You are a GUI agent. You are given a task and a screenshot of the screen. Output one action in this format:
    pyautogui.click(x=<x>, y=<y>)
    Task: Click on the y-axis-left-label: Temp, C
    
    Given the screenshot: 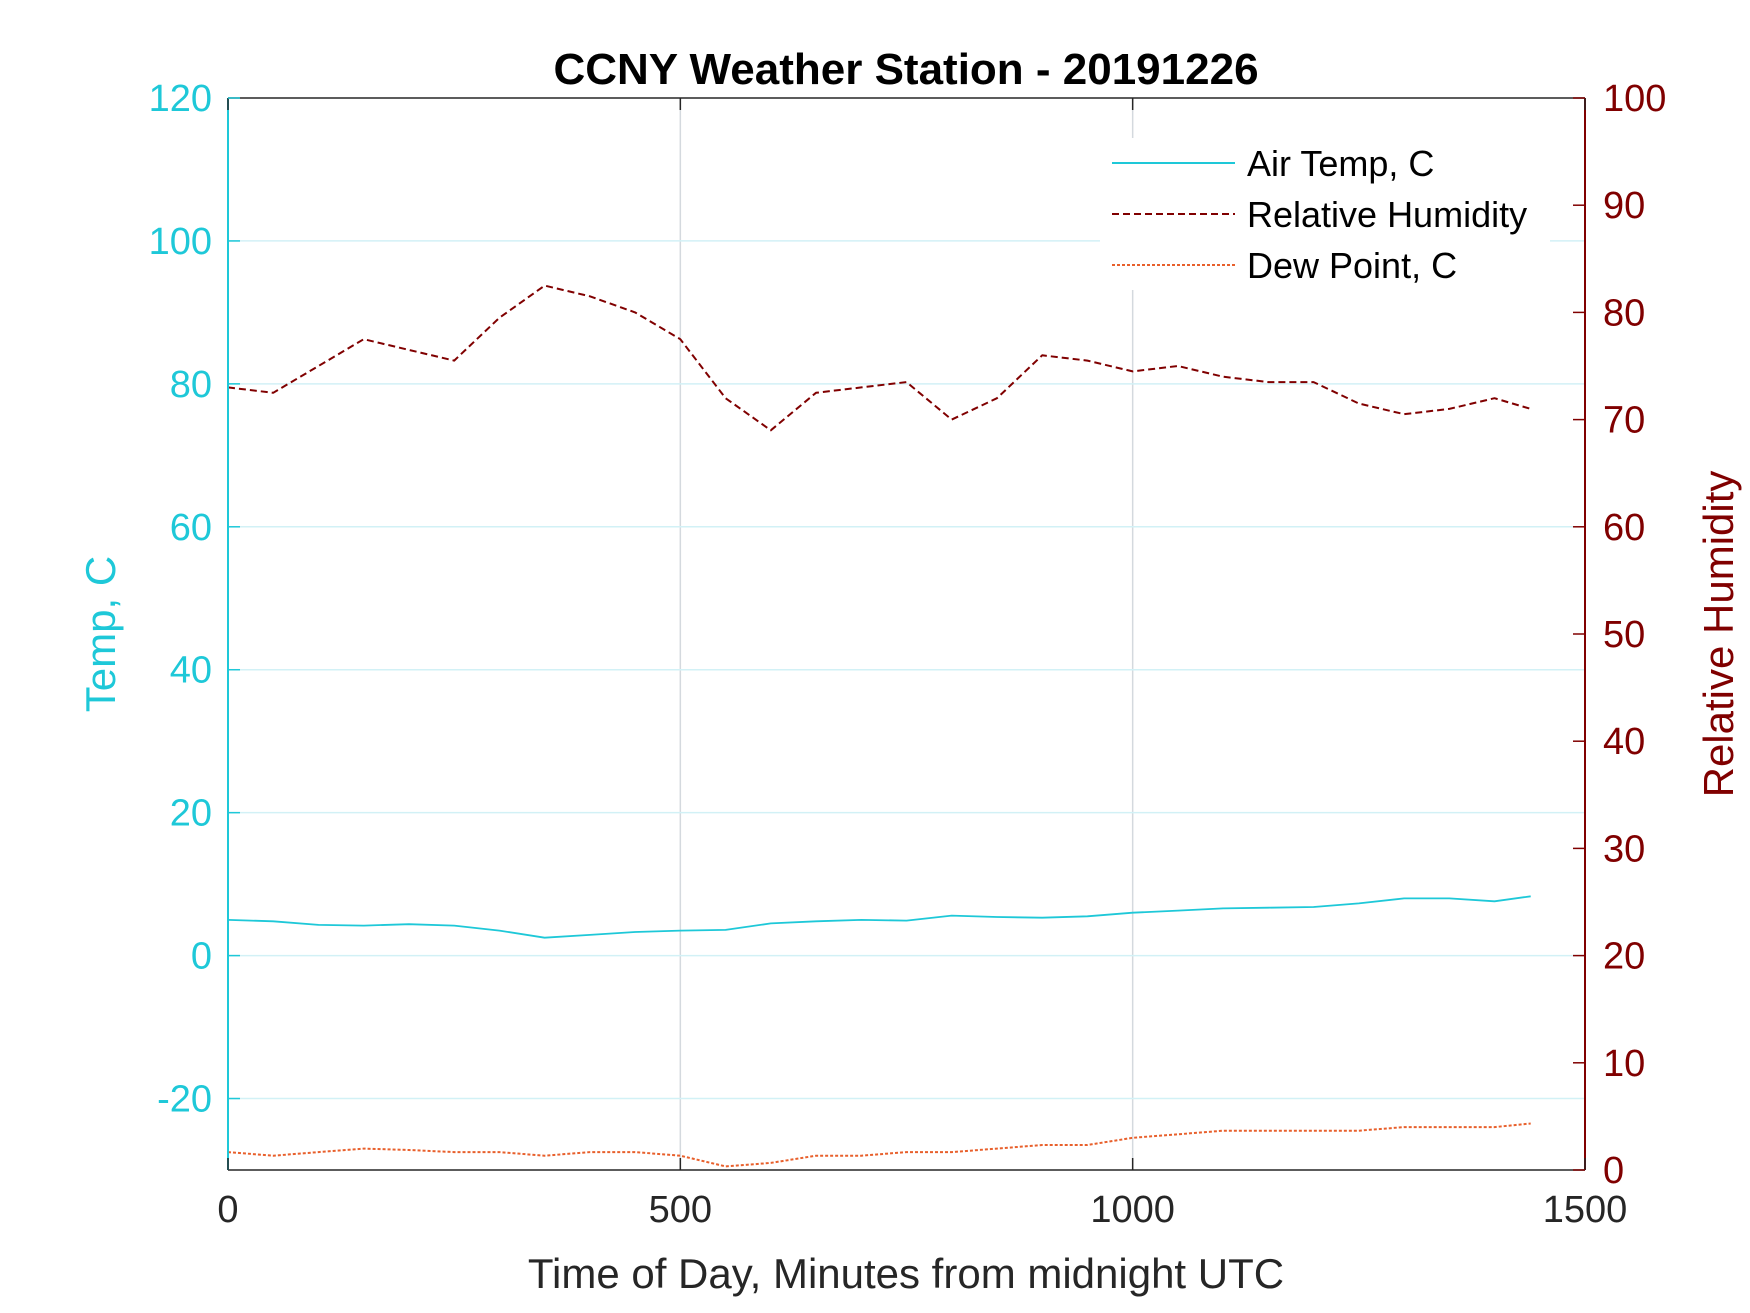 What is the action you would take?
    pyautogui.click(x=100, y=634)
    